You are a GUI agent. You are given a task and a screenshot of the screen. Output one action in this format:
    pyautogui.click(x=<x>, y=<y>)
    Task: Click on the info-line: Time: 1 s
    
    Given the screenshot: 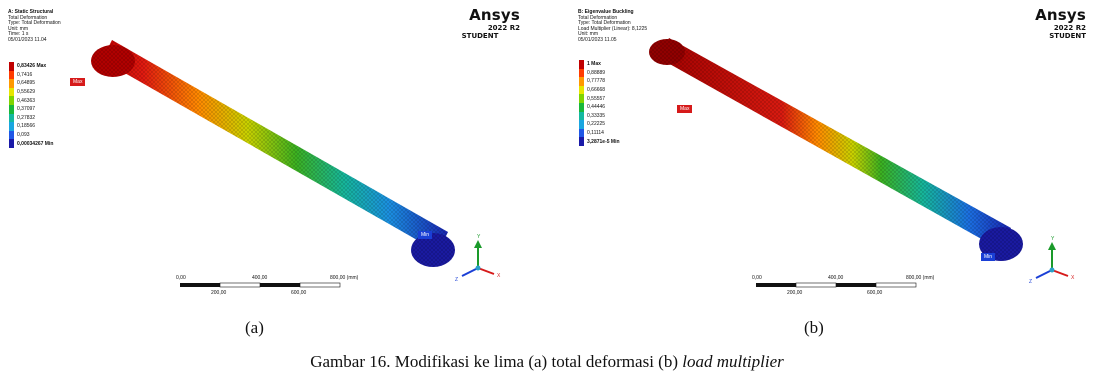 What is the action you would take?
    pyautogui.click(x=18, y=34)
    